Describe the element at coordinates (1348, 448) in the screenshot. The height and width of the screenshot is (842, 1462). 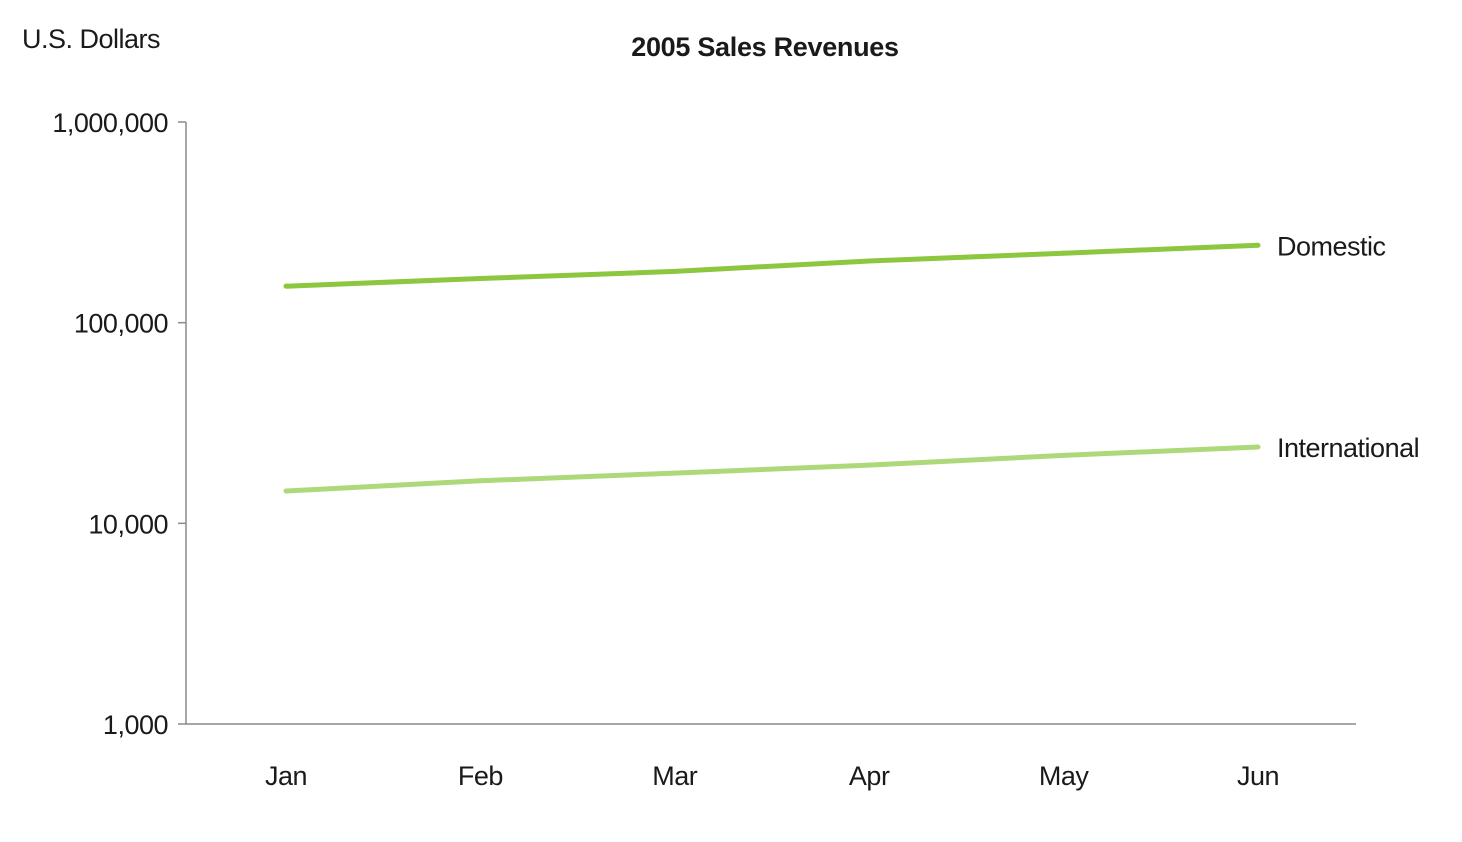
I see `series-label-international: International` at that location.